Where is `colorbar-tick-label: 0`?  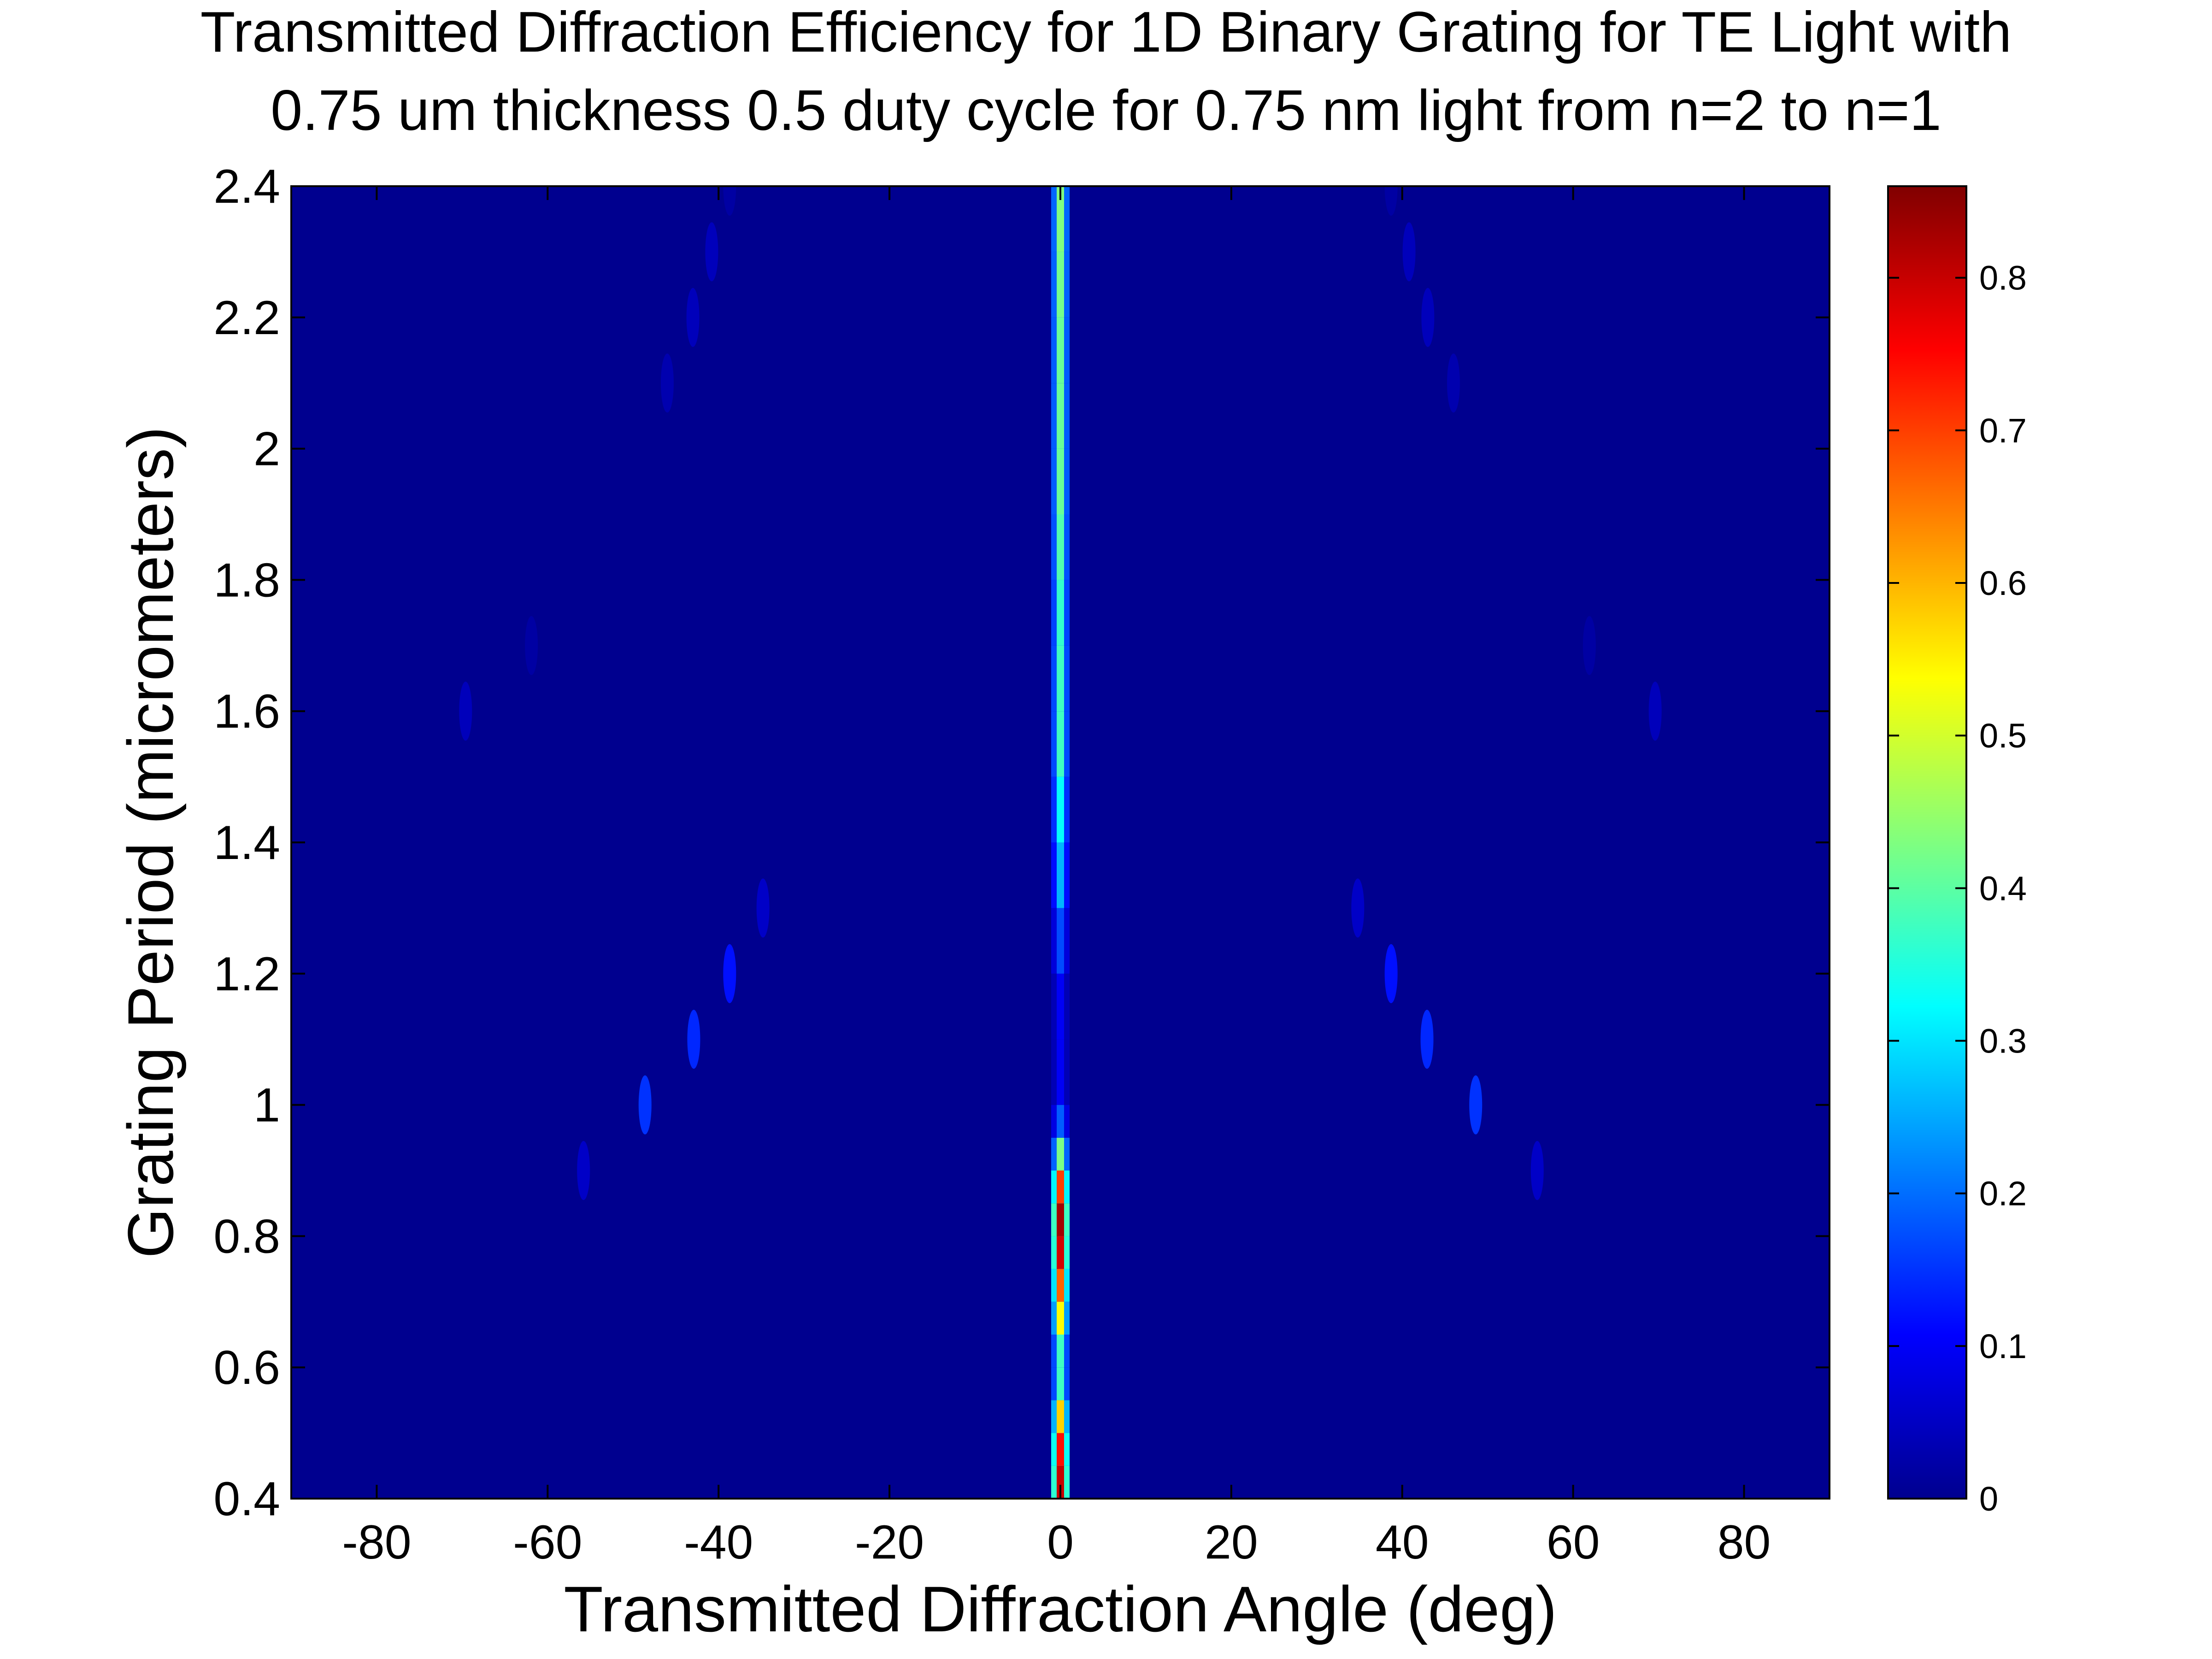
colorbar-tick-label: 0 is located at coordinates (1988, 1499).